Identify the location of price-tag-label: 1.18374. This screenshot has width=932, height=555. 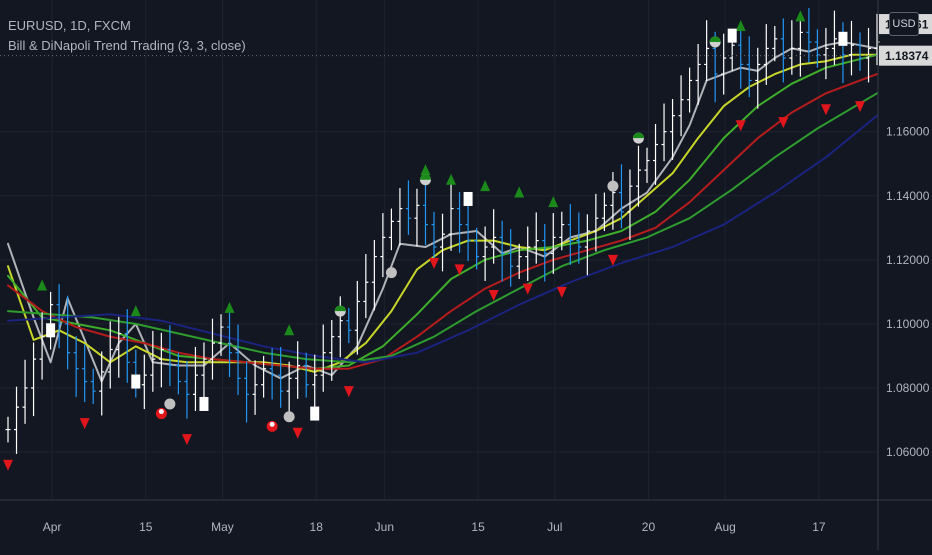
(907, 56).